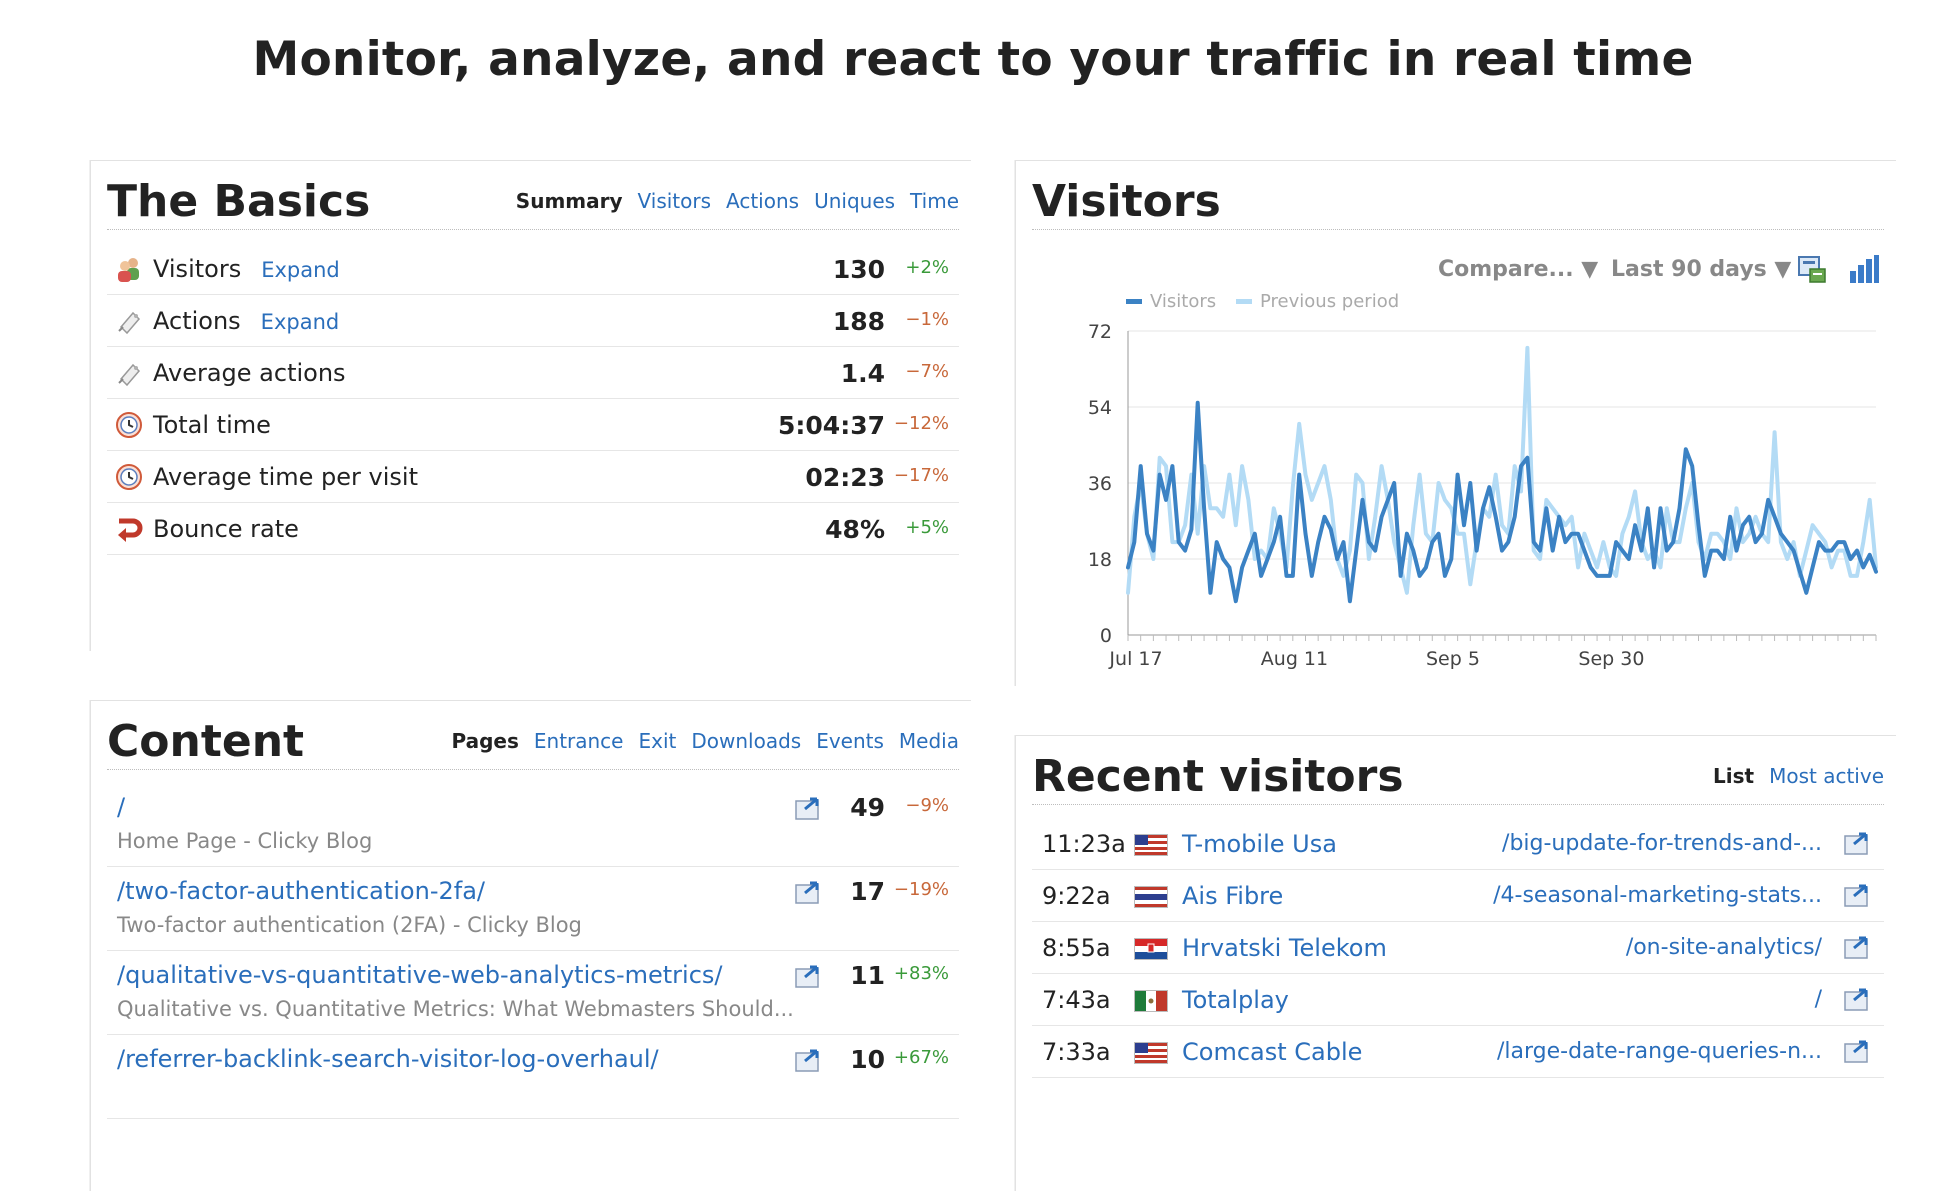  What do you see at coordinates (578, 741) in the screenshot?
I see `tab-entrance: Entrance` at bounding box center [578, 741].